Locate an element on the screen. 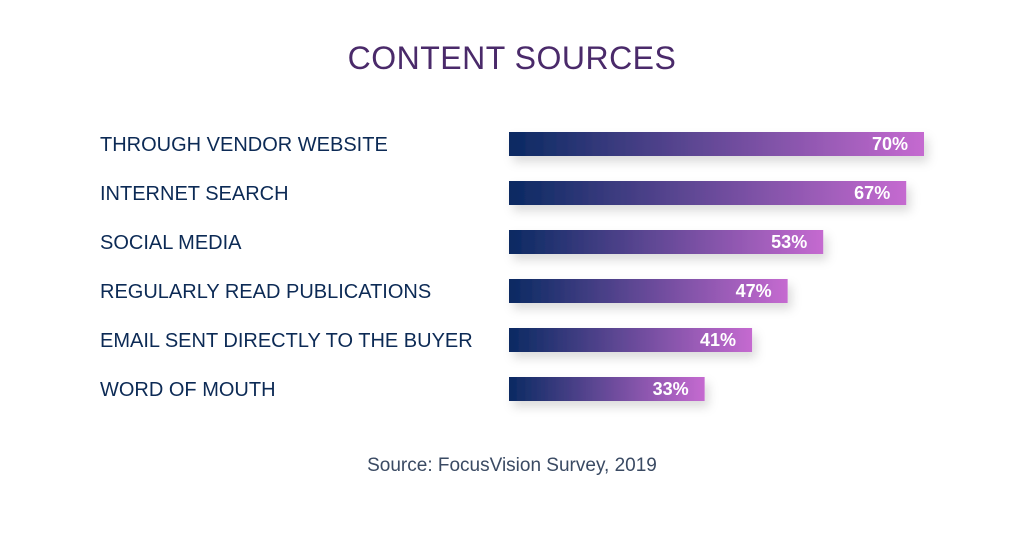 This screenshot has width=1024, height=536. value-label: 41% is located at coordinates (718, 340).